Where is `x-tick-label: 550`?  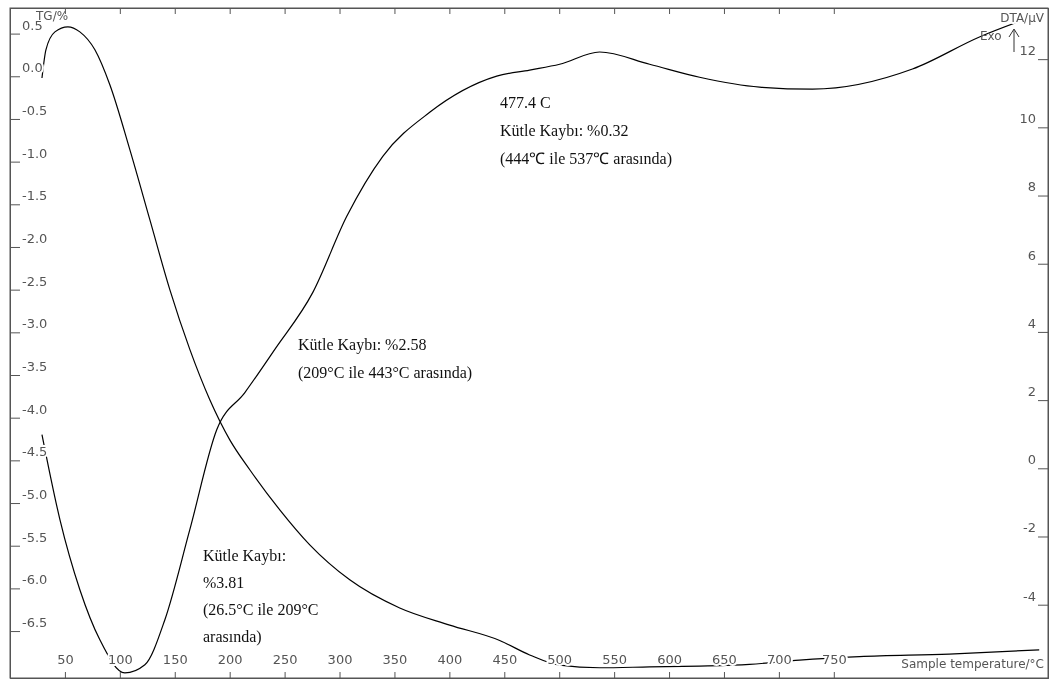 x-tick-label: 550 is located at coordinates (615, 659).